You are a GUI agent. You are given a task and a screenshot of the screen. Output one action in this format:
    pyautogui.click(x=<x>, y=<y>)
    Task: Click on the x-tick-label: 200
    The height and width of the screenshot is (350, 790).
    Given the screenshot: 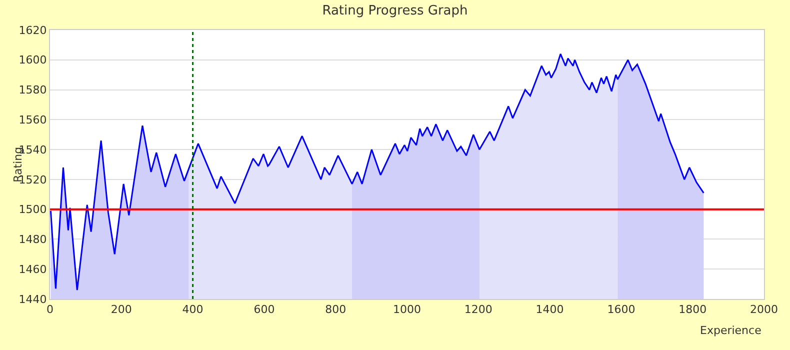 What is the action you would take?
    pyautogui.click(x=121, y=309)
    